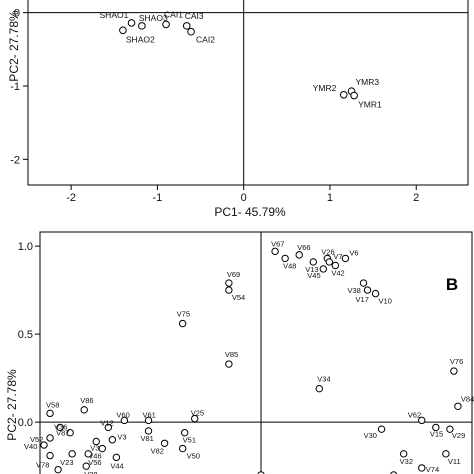 The width and height of the screenshot is (474, 474). What do you see at coordinates (205, 40) in the screenshot?
I see `panel-a-point-label: CAI2` at bounding box center [205, 40].